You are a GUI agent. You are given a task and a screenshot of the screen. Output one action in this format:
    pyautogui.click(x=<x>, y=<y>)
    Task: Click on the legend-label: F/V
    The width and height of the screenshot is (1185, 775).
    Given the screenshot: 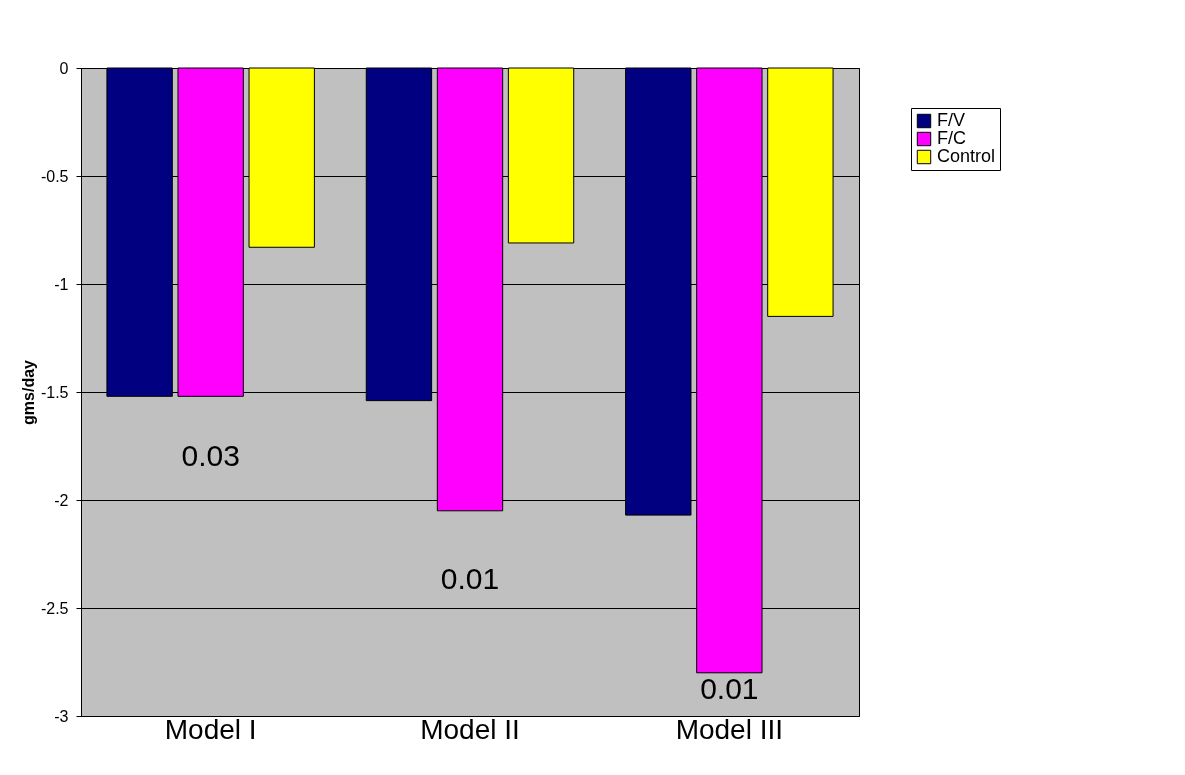 What is the action you would take?
    pyautogui.click(x=951, y=120)
    